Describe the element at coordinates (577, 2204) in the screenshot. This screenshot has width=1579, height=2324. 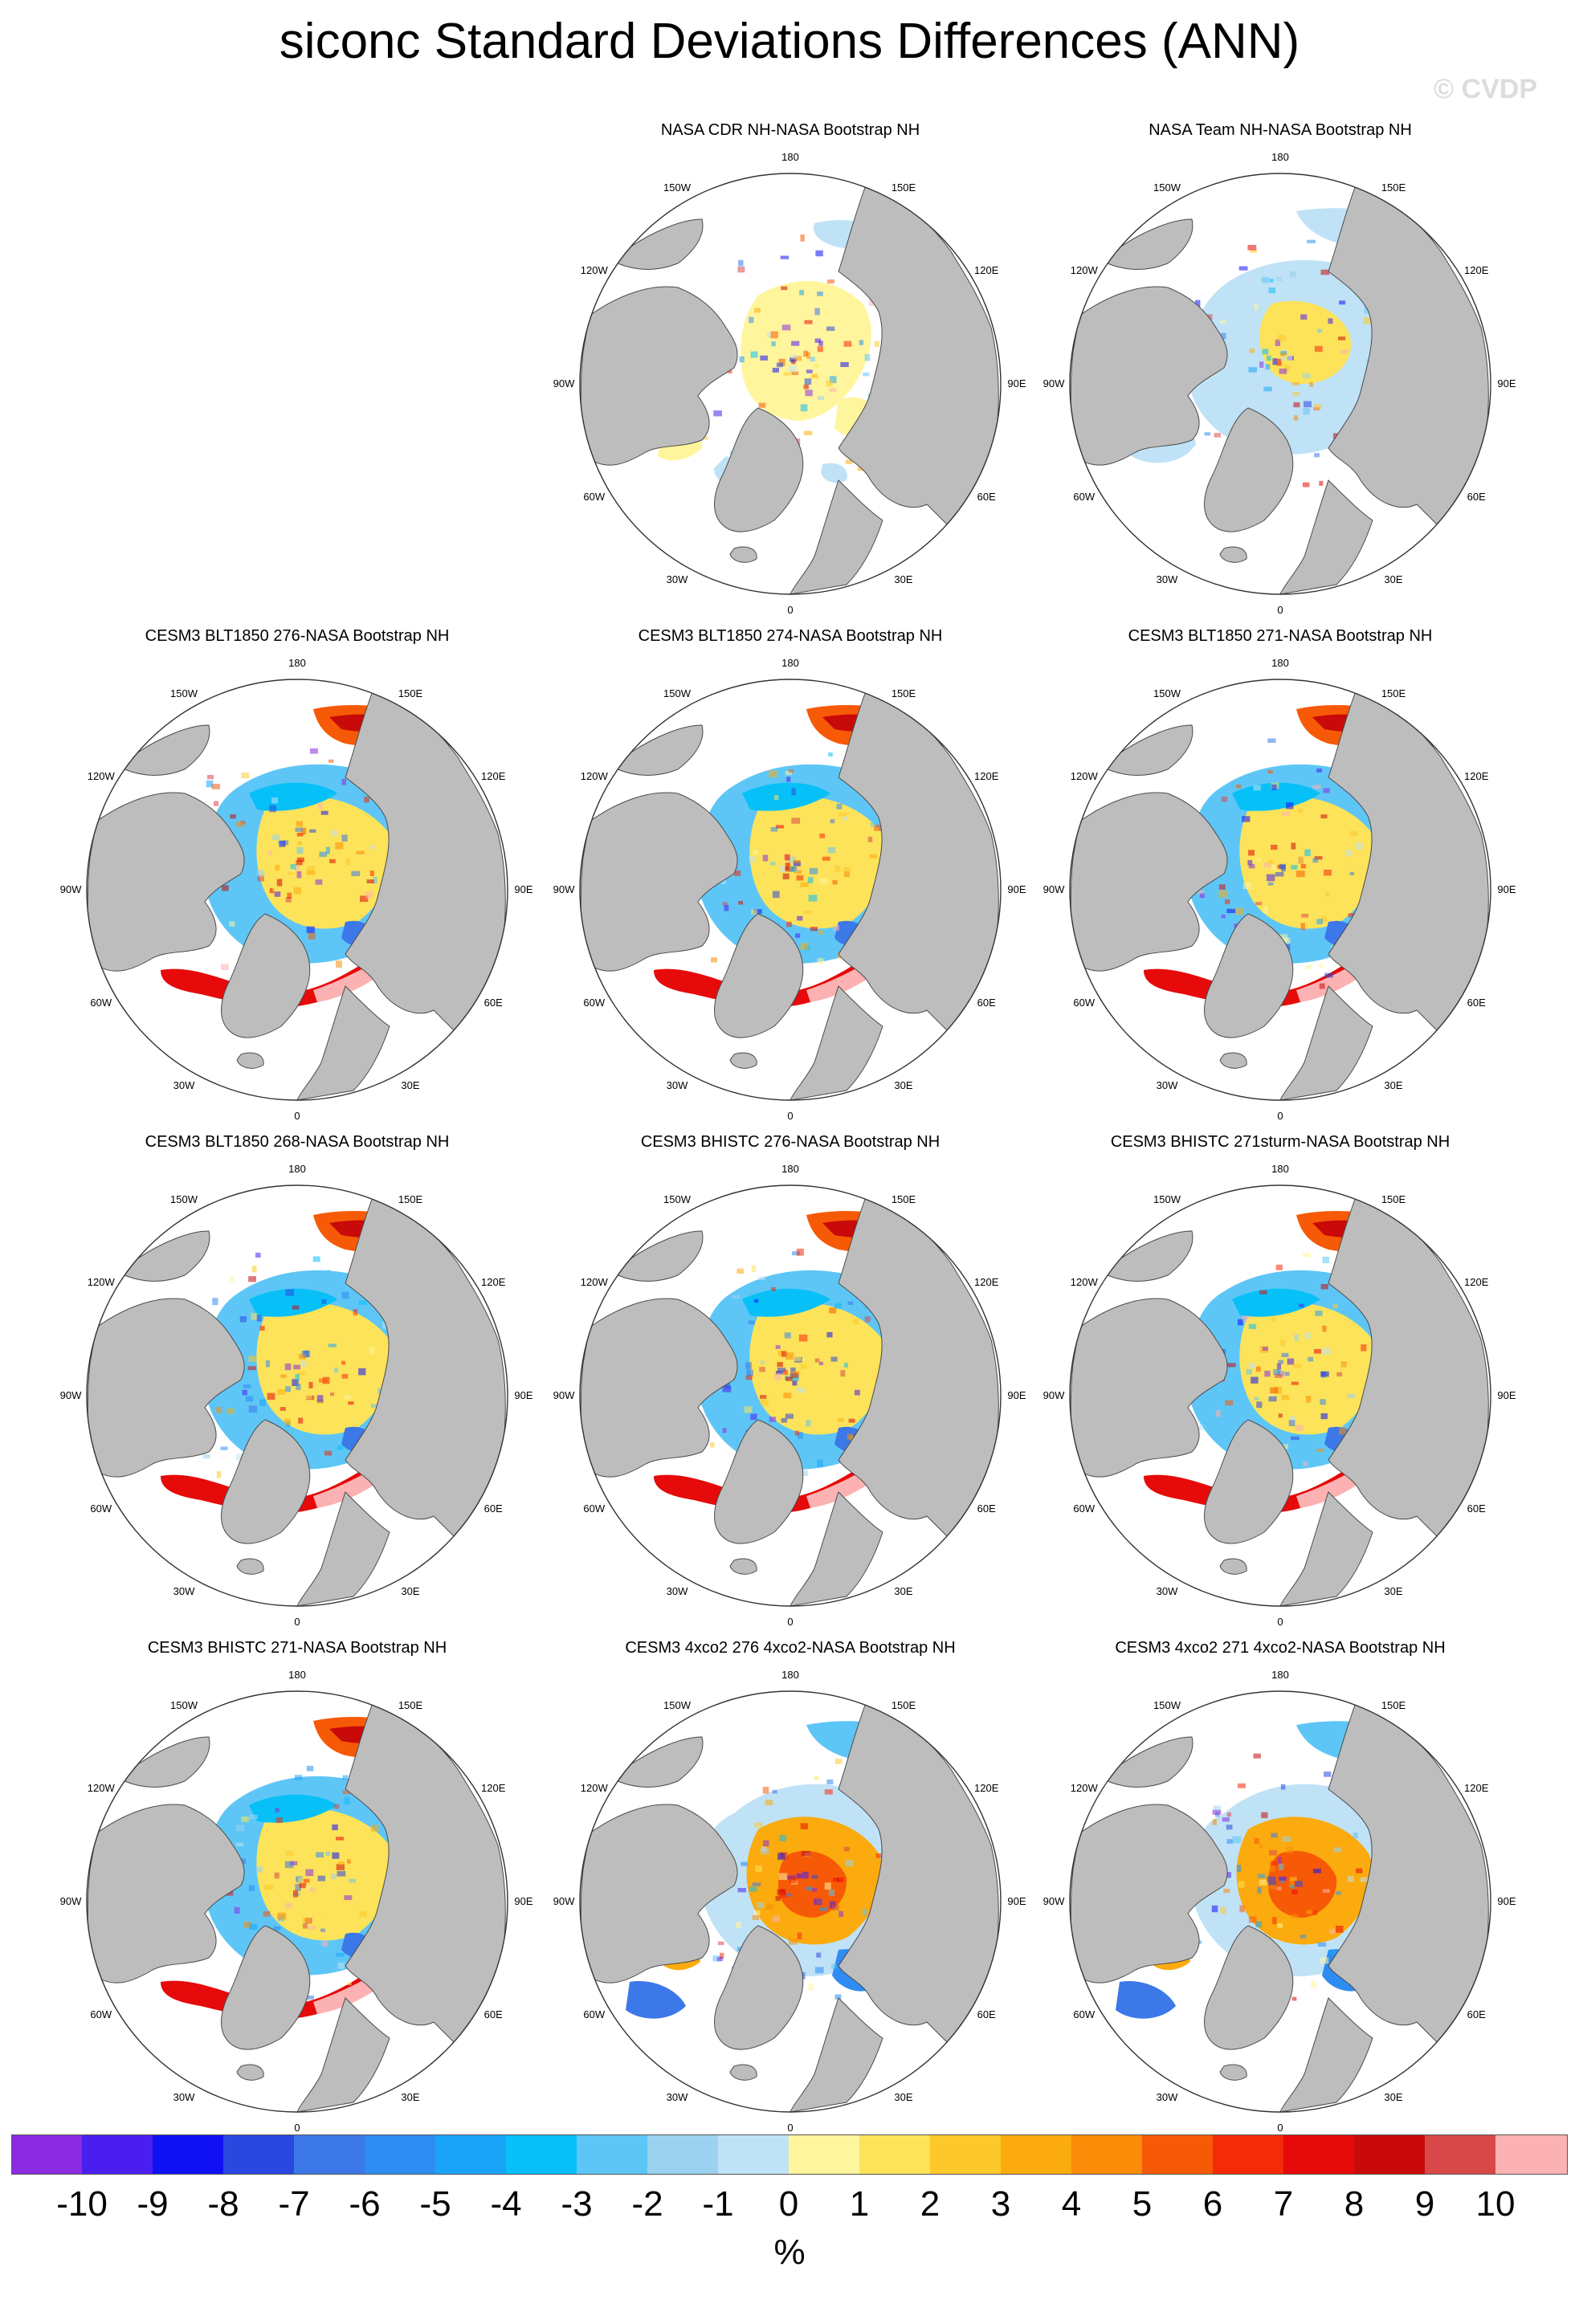
I see `colorbar-tick-label: -3` at that location.